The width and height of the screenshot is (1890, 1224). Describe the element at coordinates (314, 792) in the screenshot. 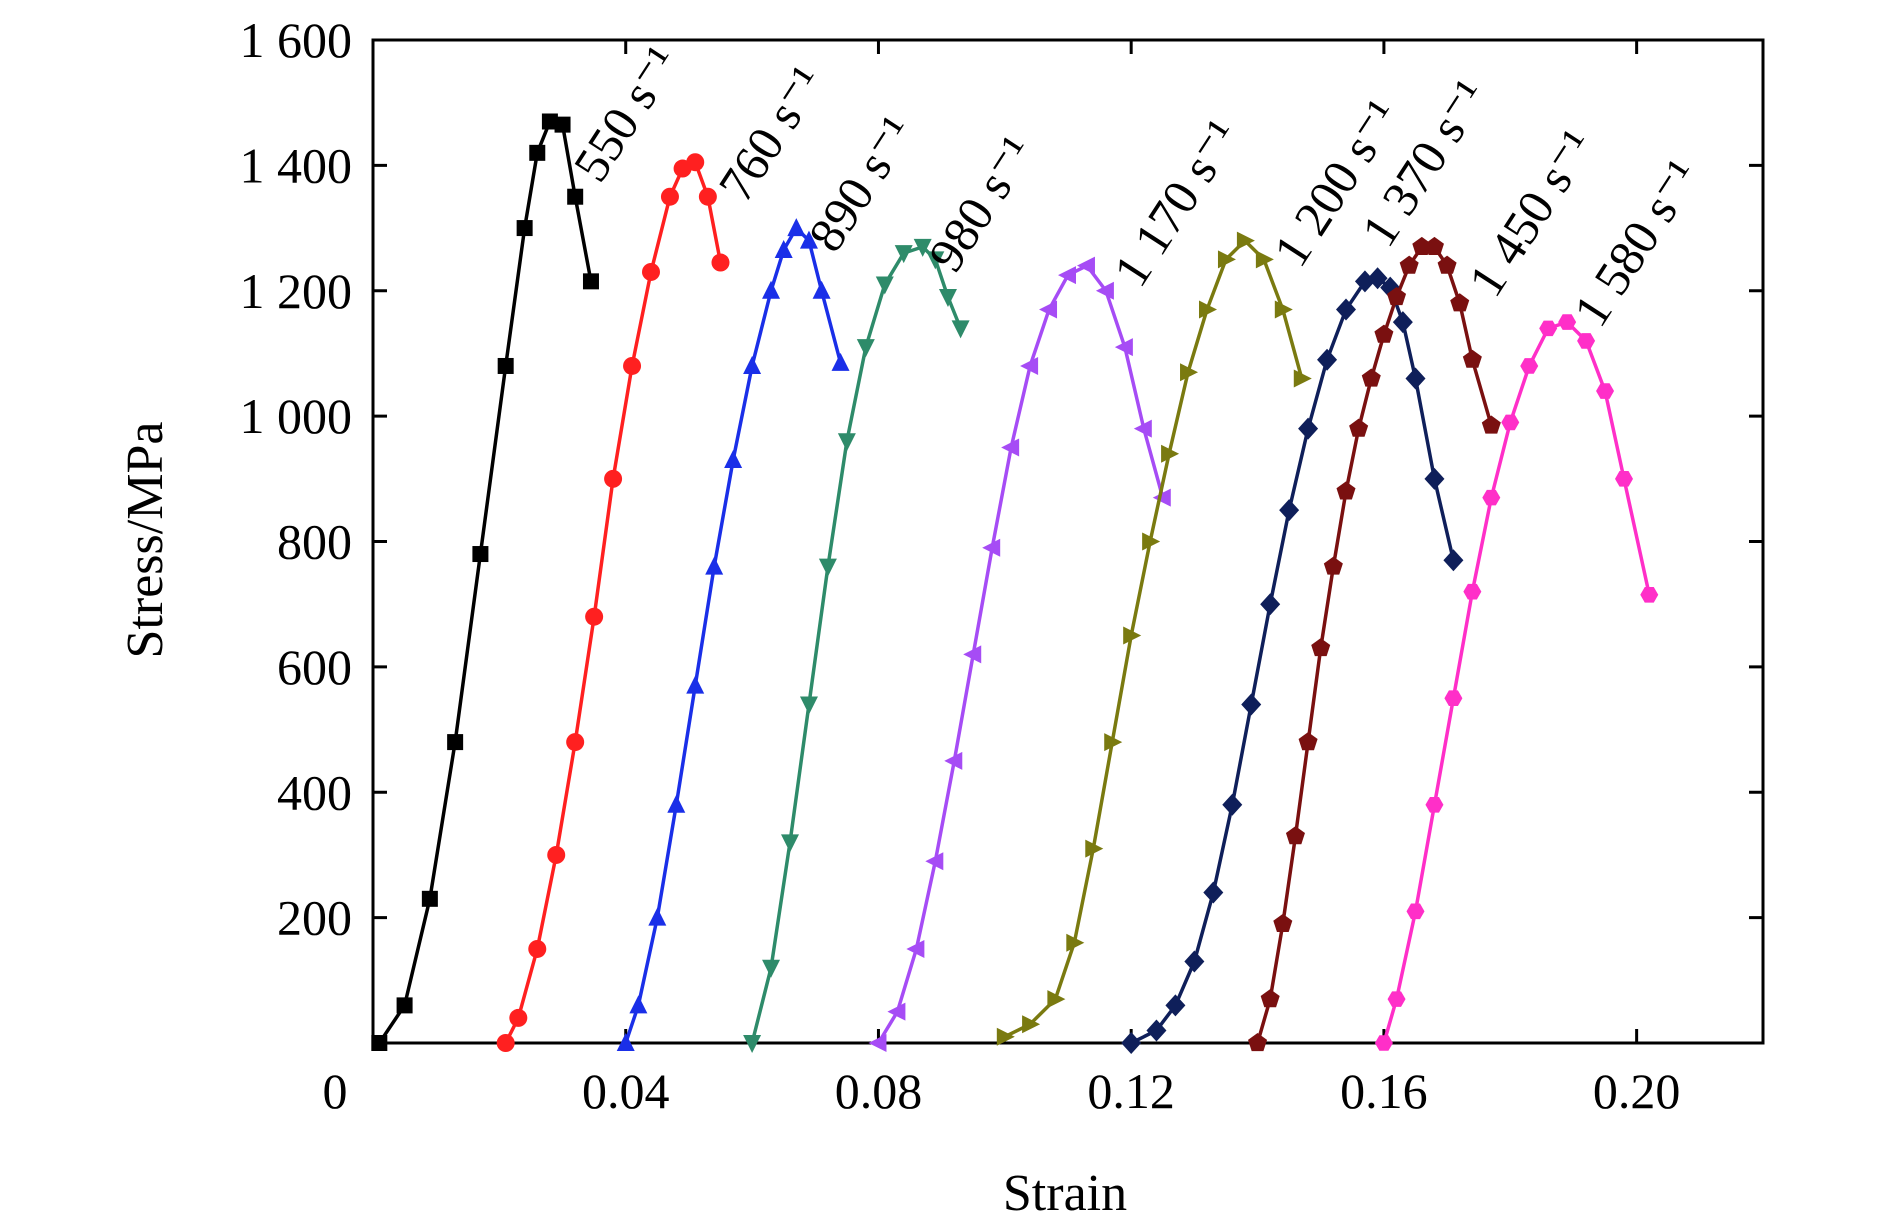

I see `y-tick-label: 400` at that location.